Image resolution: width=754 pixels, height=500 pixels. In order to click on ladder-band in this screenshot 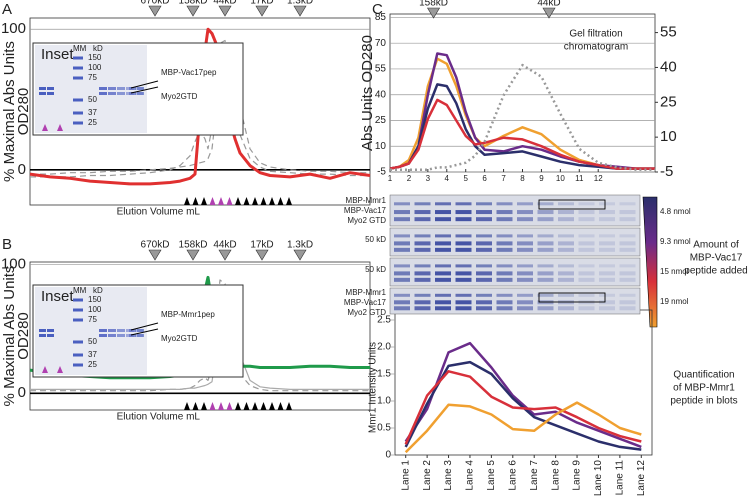, I will do `click(78, 320)`.